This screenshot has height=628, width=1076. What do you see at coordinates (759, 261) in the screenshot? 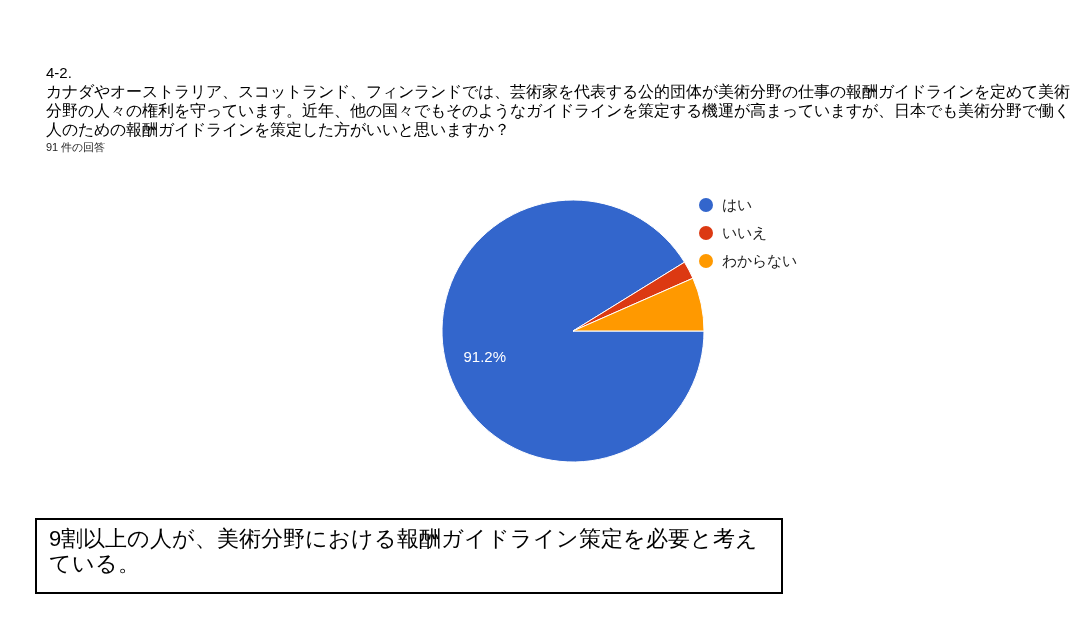
I see `legend-label: わからない` at bounding box center [759, 261].